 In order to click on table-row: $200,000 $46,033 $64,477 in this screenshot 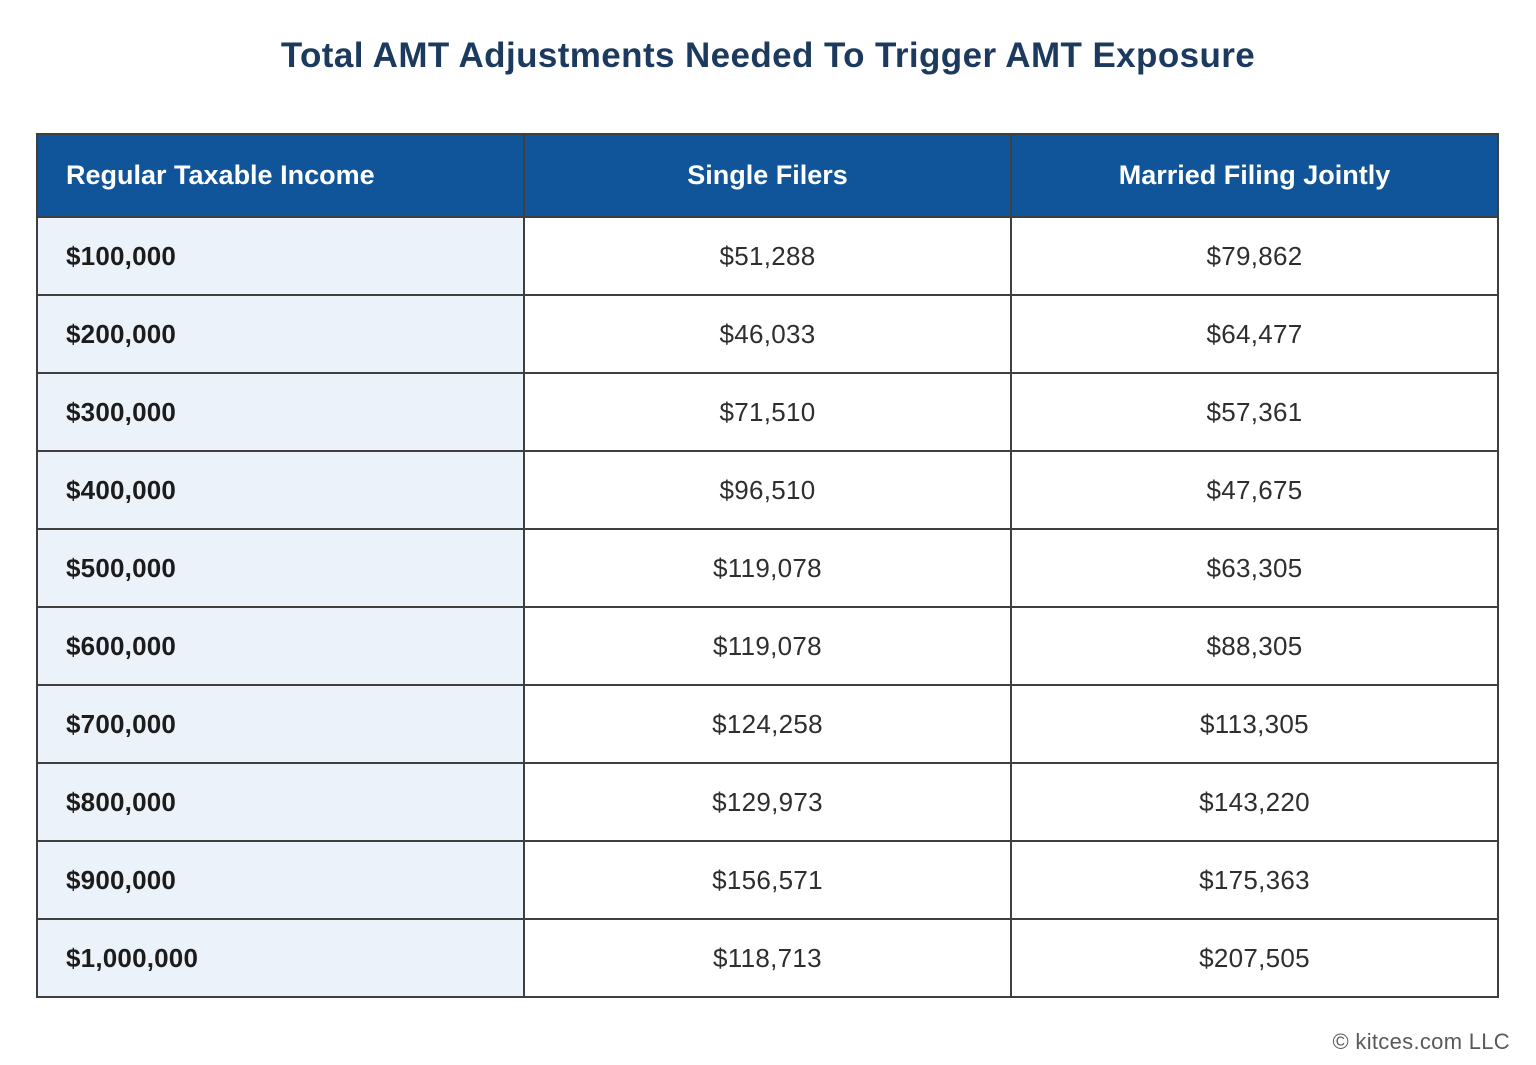, I will do `click(767, 334)`.